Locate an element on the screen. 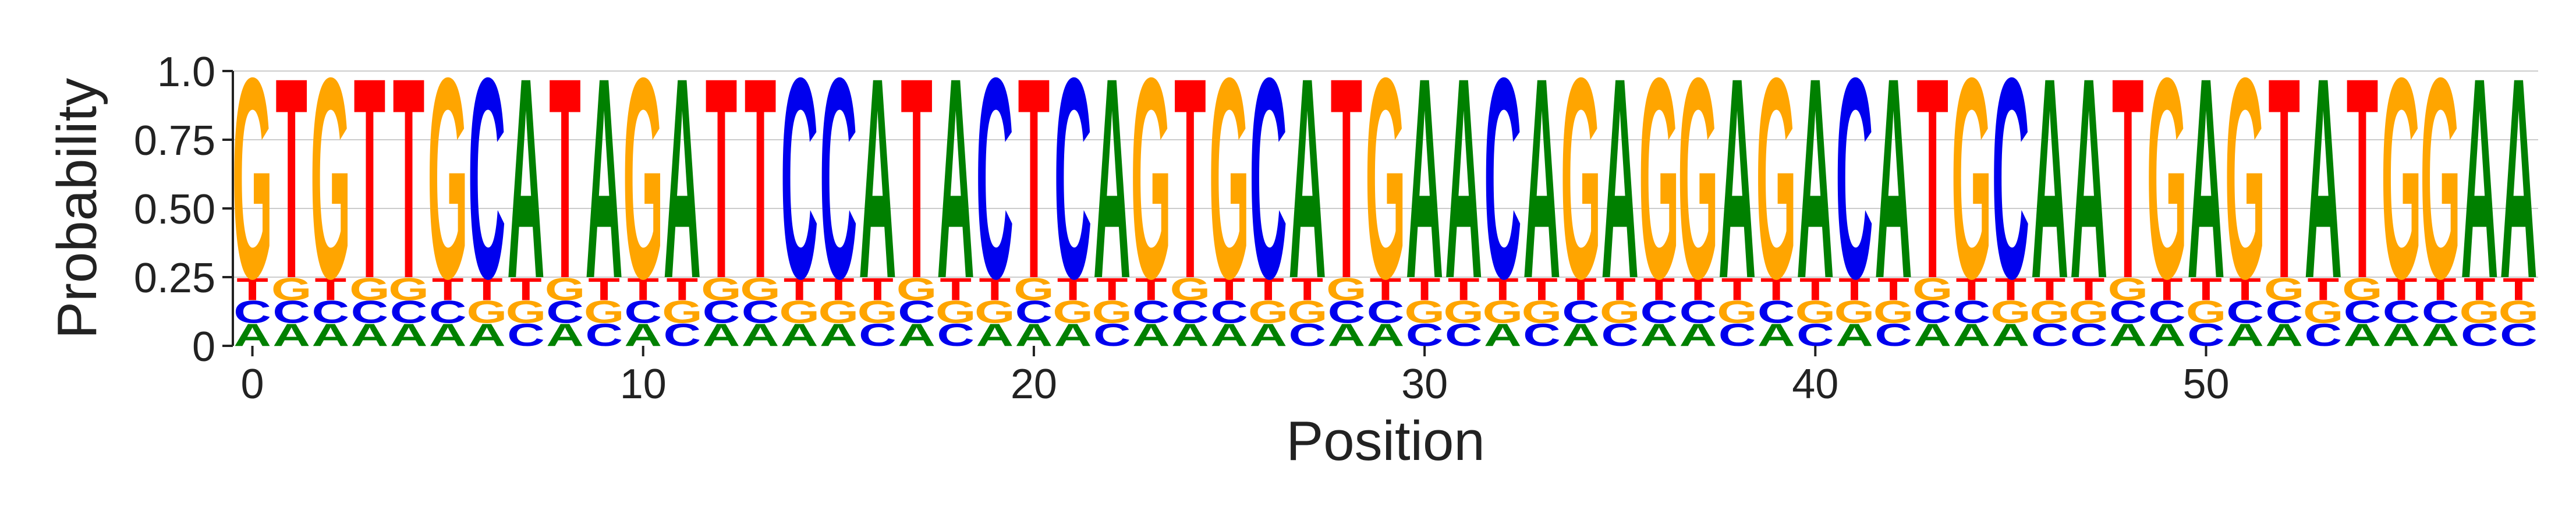 This screenshot has height=524, width=2576. y-tick-label: 0 is located at coordinates (203, 347).